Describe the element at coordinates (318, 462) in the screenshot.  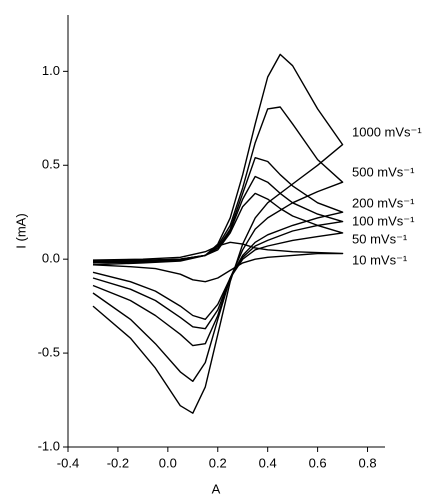
I see `x-tick-label: 0.6` at that location.